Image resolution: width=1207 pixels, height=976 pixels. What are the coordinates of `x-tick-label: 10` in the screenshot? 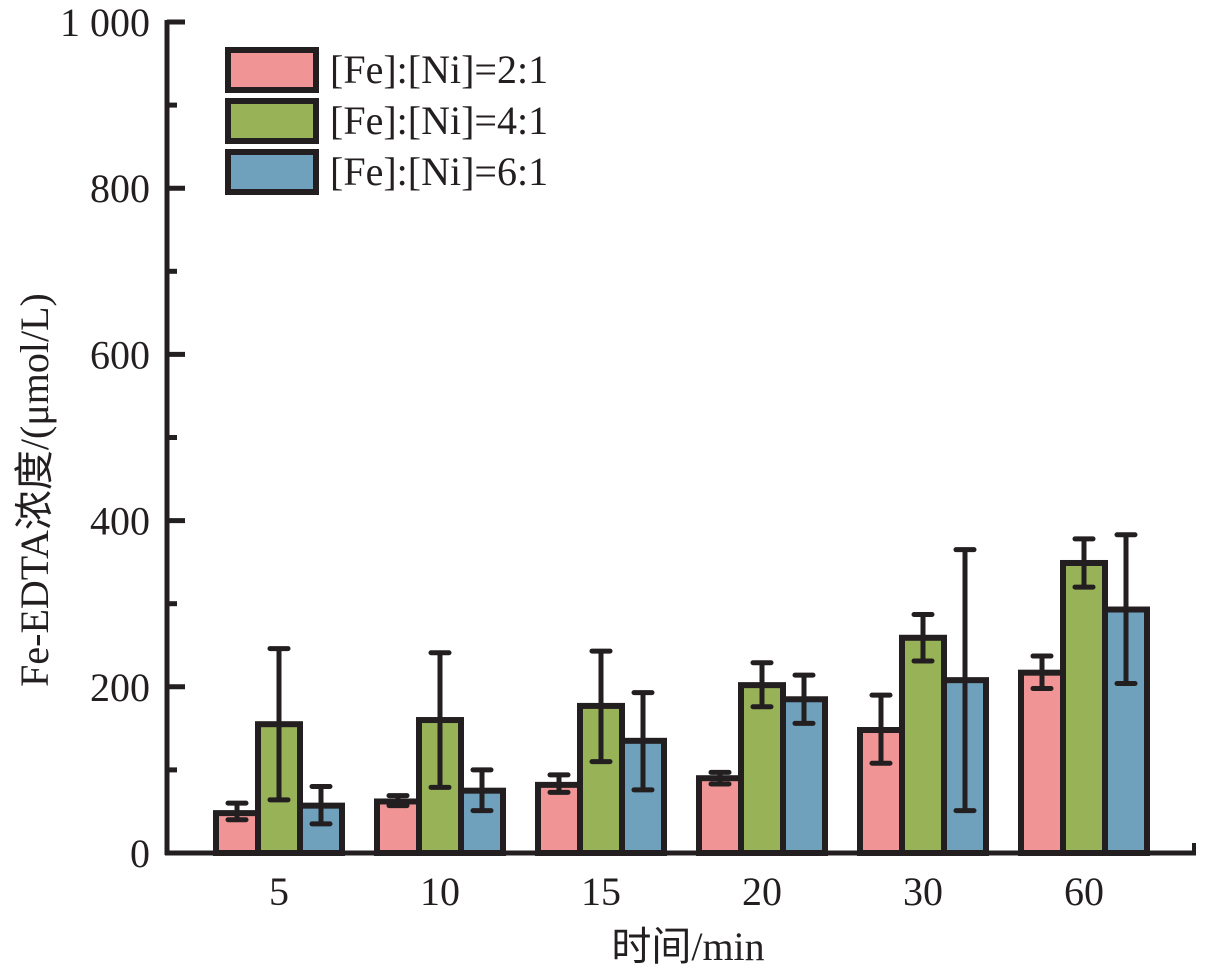 It's located at (440, 891).